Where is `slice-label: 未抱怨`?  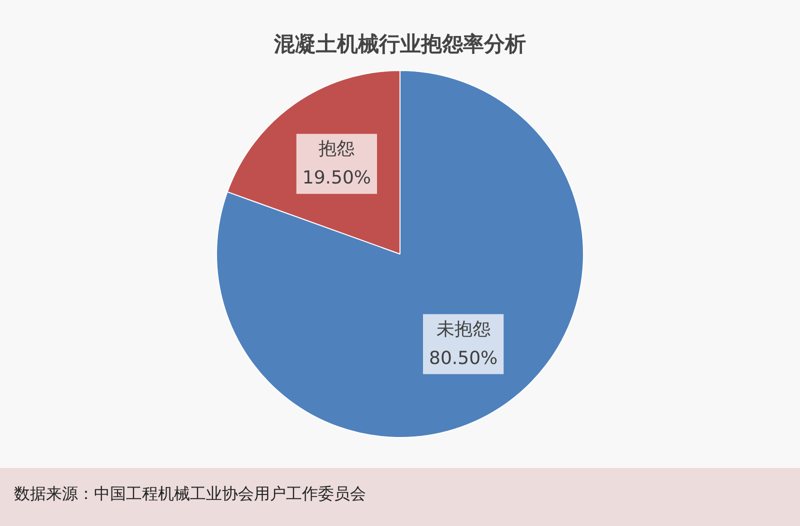 slice-label: 未抱怨 is located at coordinates (463, 329).